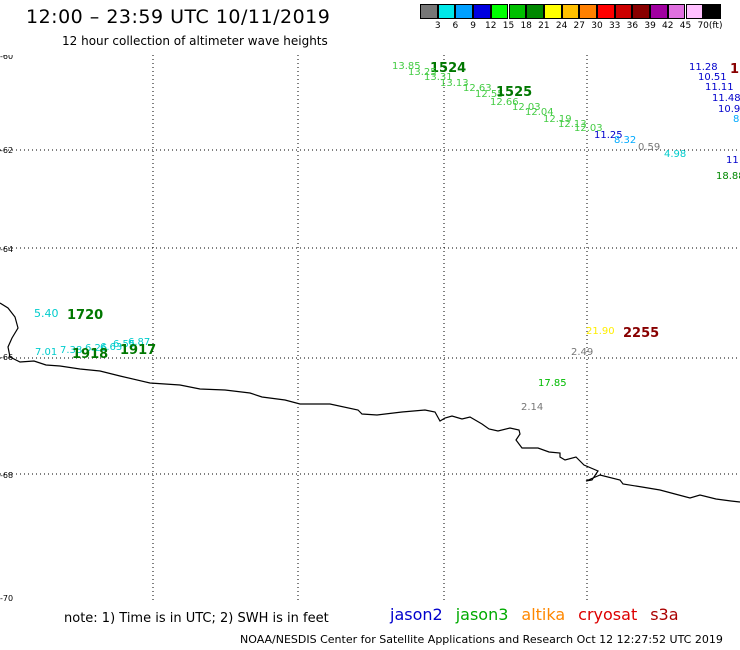 This screenshot has height=650, width=740. Describe the element at coordinates (579, 26) in the screenshot. I see `legend-label: 27` at that location.